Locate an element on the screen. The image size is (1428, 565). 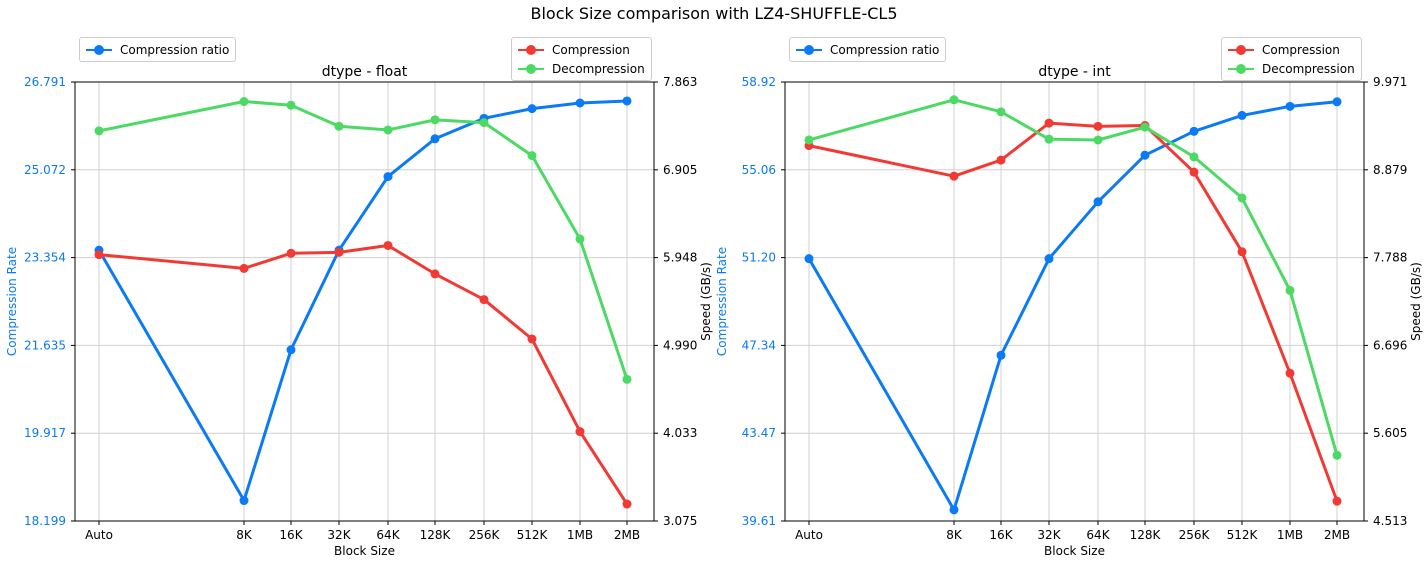
y-right-tick-label: 8.879 is located at coordinates (1390, 170).